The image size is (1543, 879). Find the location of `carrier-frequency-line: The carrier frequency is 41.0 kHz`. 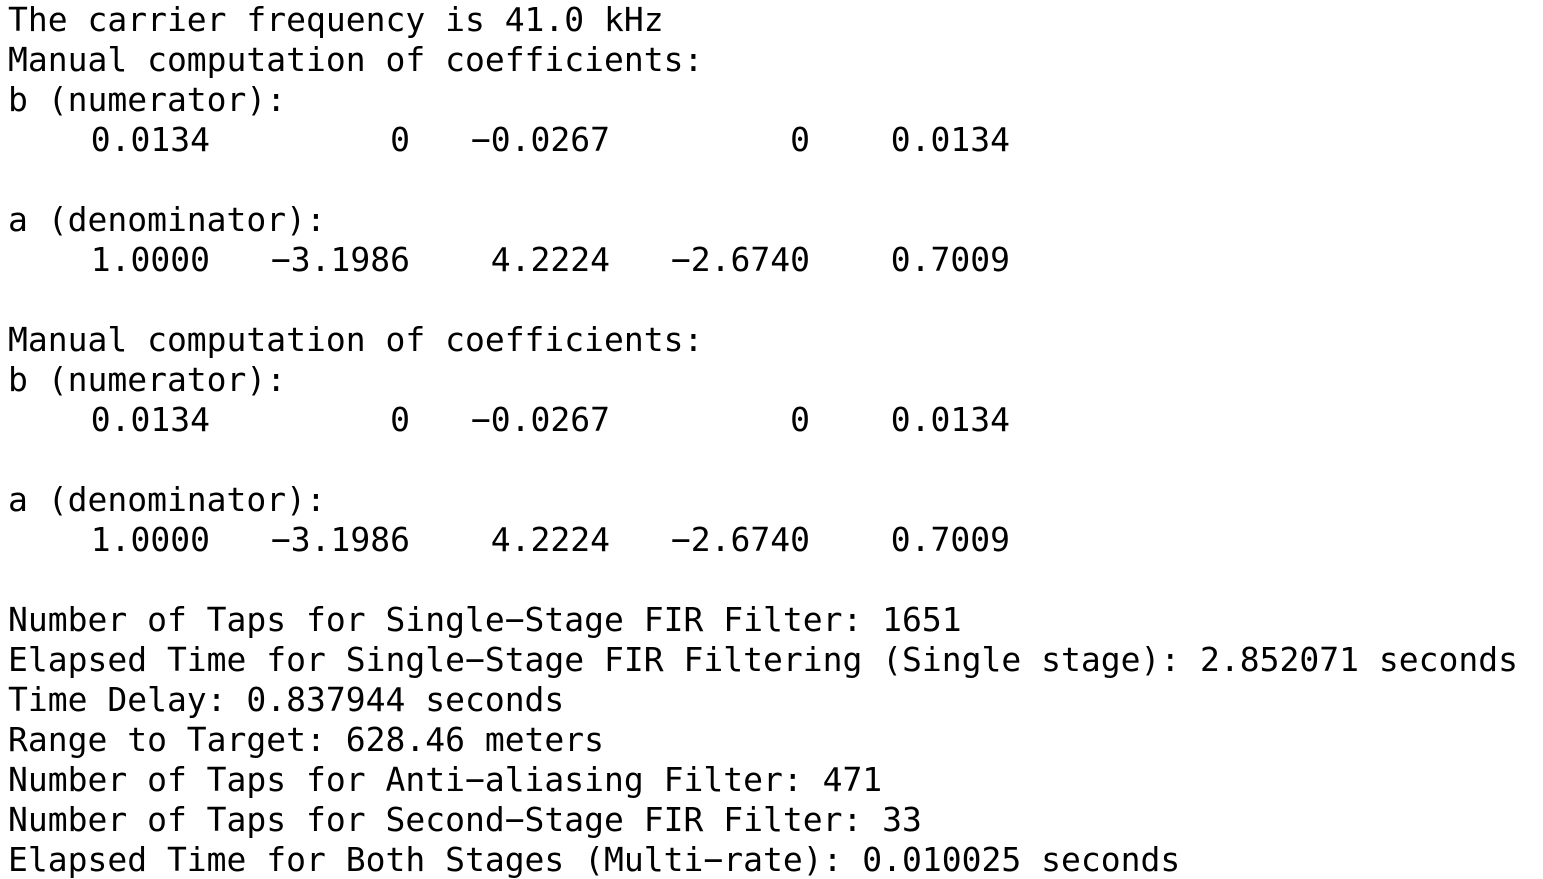

carrier-frequency-line: The carrier frequency is 41.0 kHz is located at coordinates (336, 19).